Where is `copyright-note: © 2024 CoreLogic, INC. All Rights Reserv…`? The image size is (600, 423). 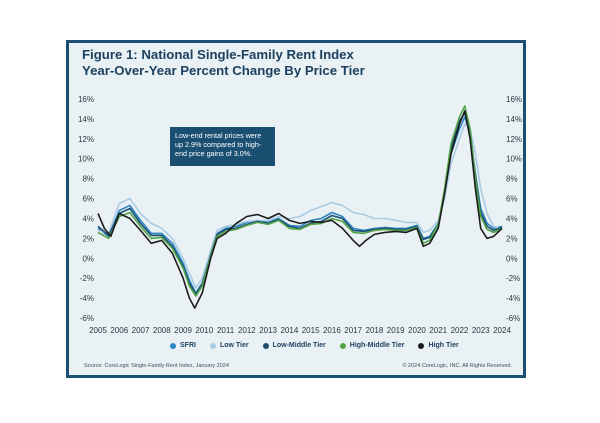
copyright-note: © 2024 CoreLogic, INC. All Rights Reserv… is located at coordinates (457, 366).